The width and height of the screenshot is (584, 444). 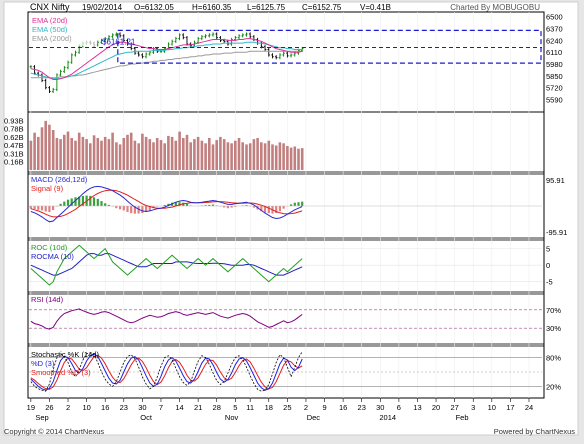 What do you see at coordinates (31, 407) in the screenshot?
I see `x-day-label: 19` at bounding box center [31, 407].